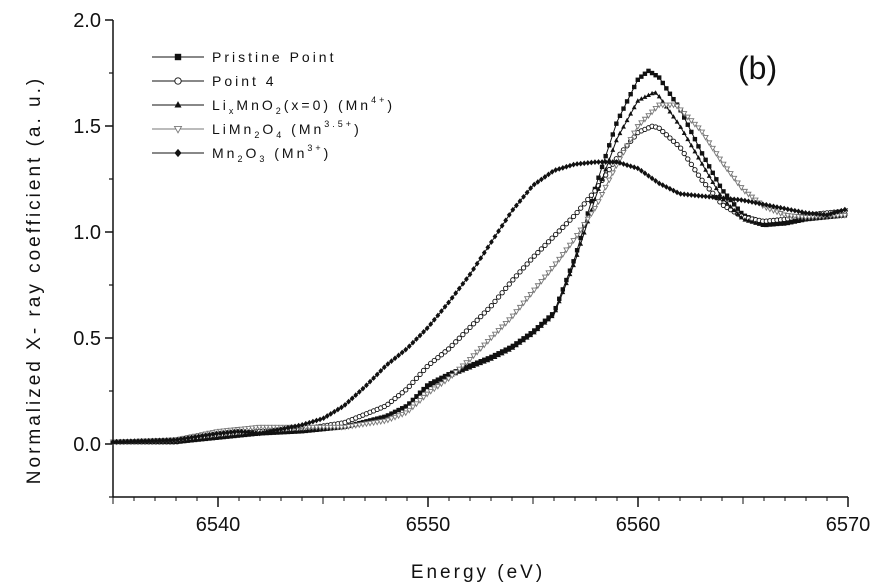 This screenshot has width=877, height=586. What do you see at coordinates (87, 233) in the screenshot?
I see `y-tick-label: 1.0` at bounding box center [87, 233].